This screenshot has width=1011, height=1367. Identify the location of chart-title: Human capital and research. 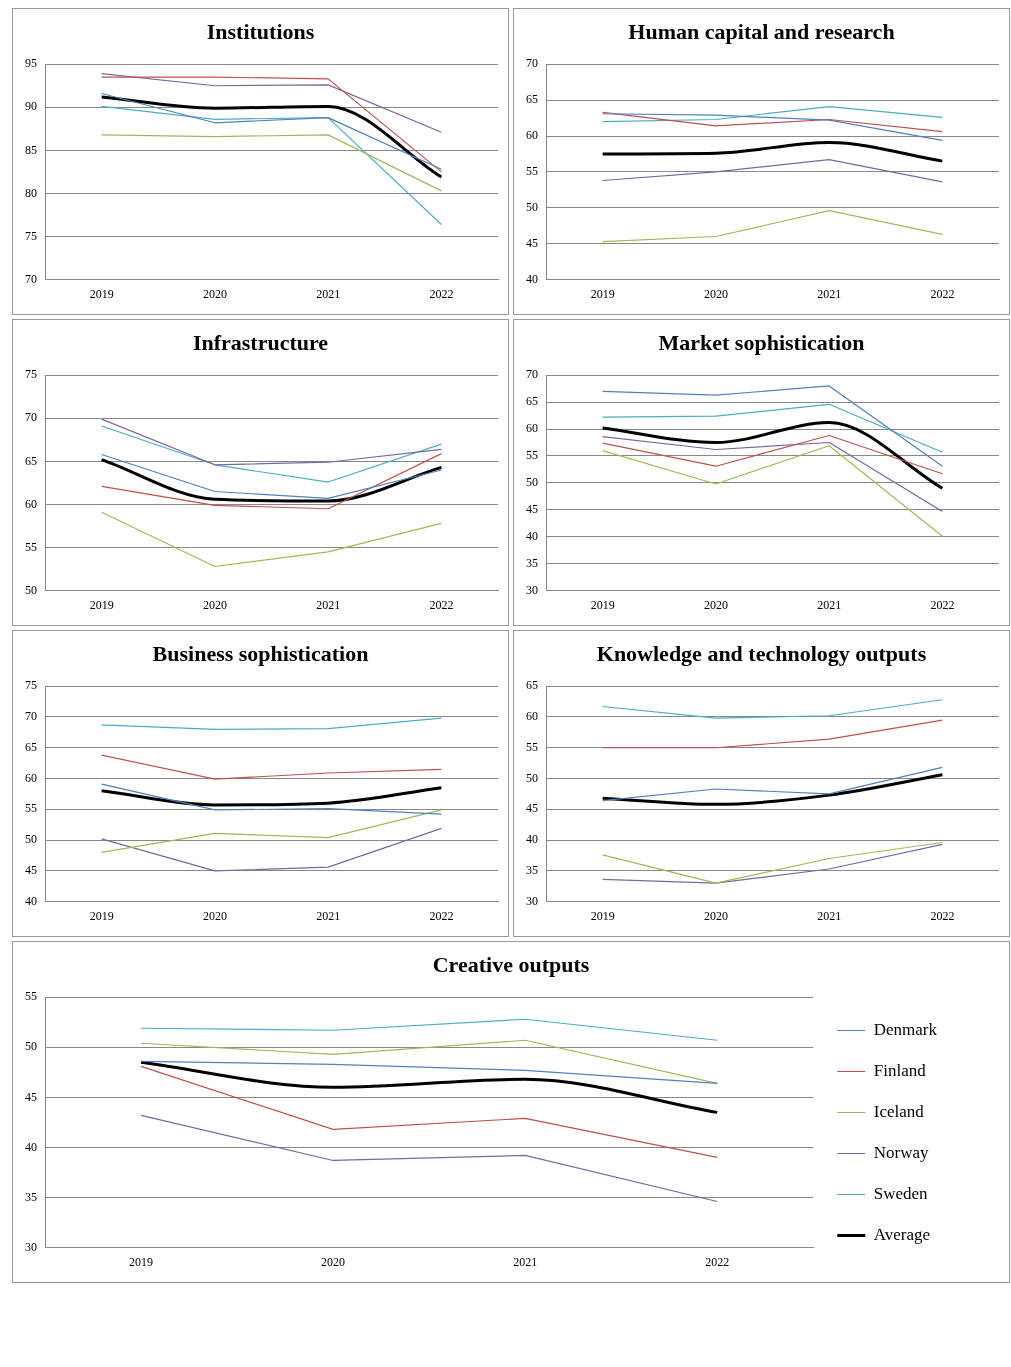
(761, 32).